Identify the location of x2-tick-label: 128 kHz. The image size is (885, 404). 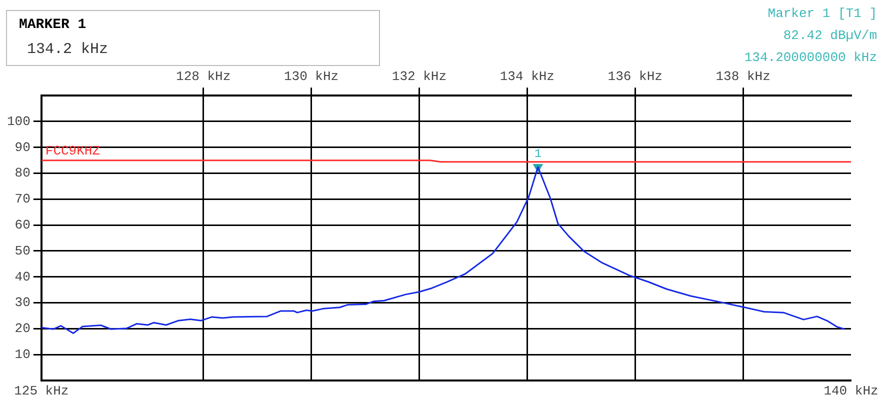
(203, 76).